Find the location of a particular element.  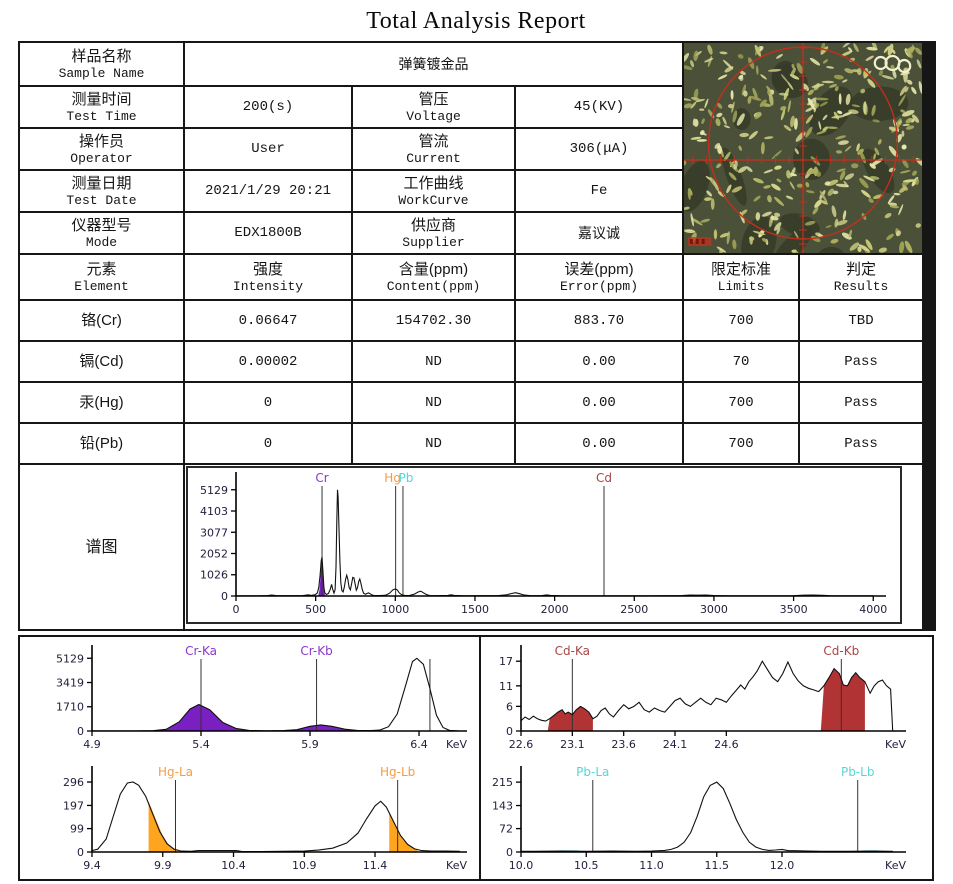

info-label-voltage: 管压 Voltage is located at coordinates (433, 107).